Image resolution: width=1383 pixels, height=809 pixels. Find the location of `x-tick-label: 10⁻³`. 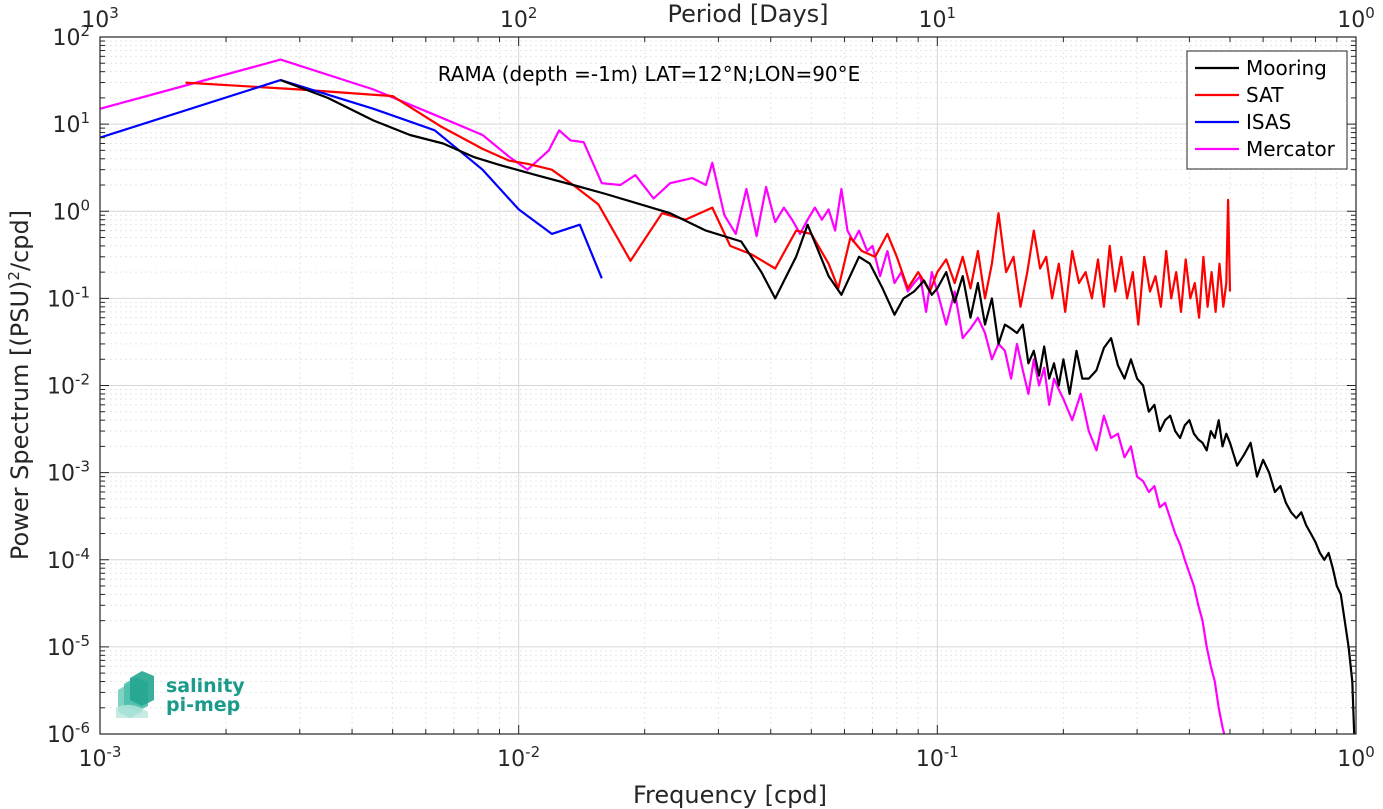

x-tick-label: 10⁻³ is located at coordinates (100, 757).